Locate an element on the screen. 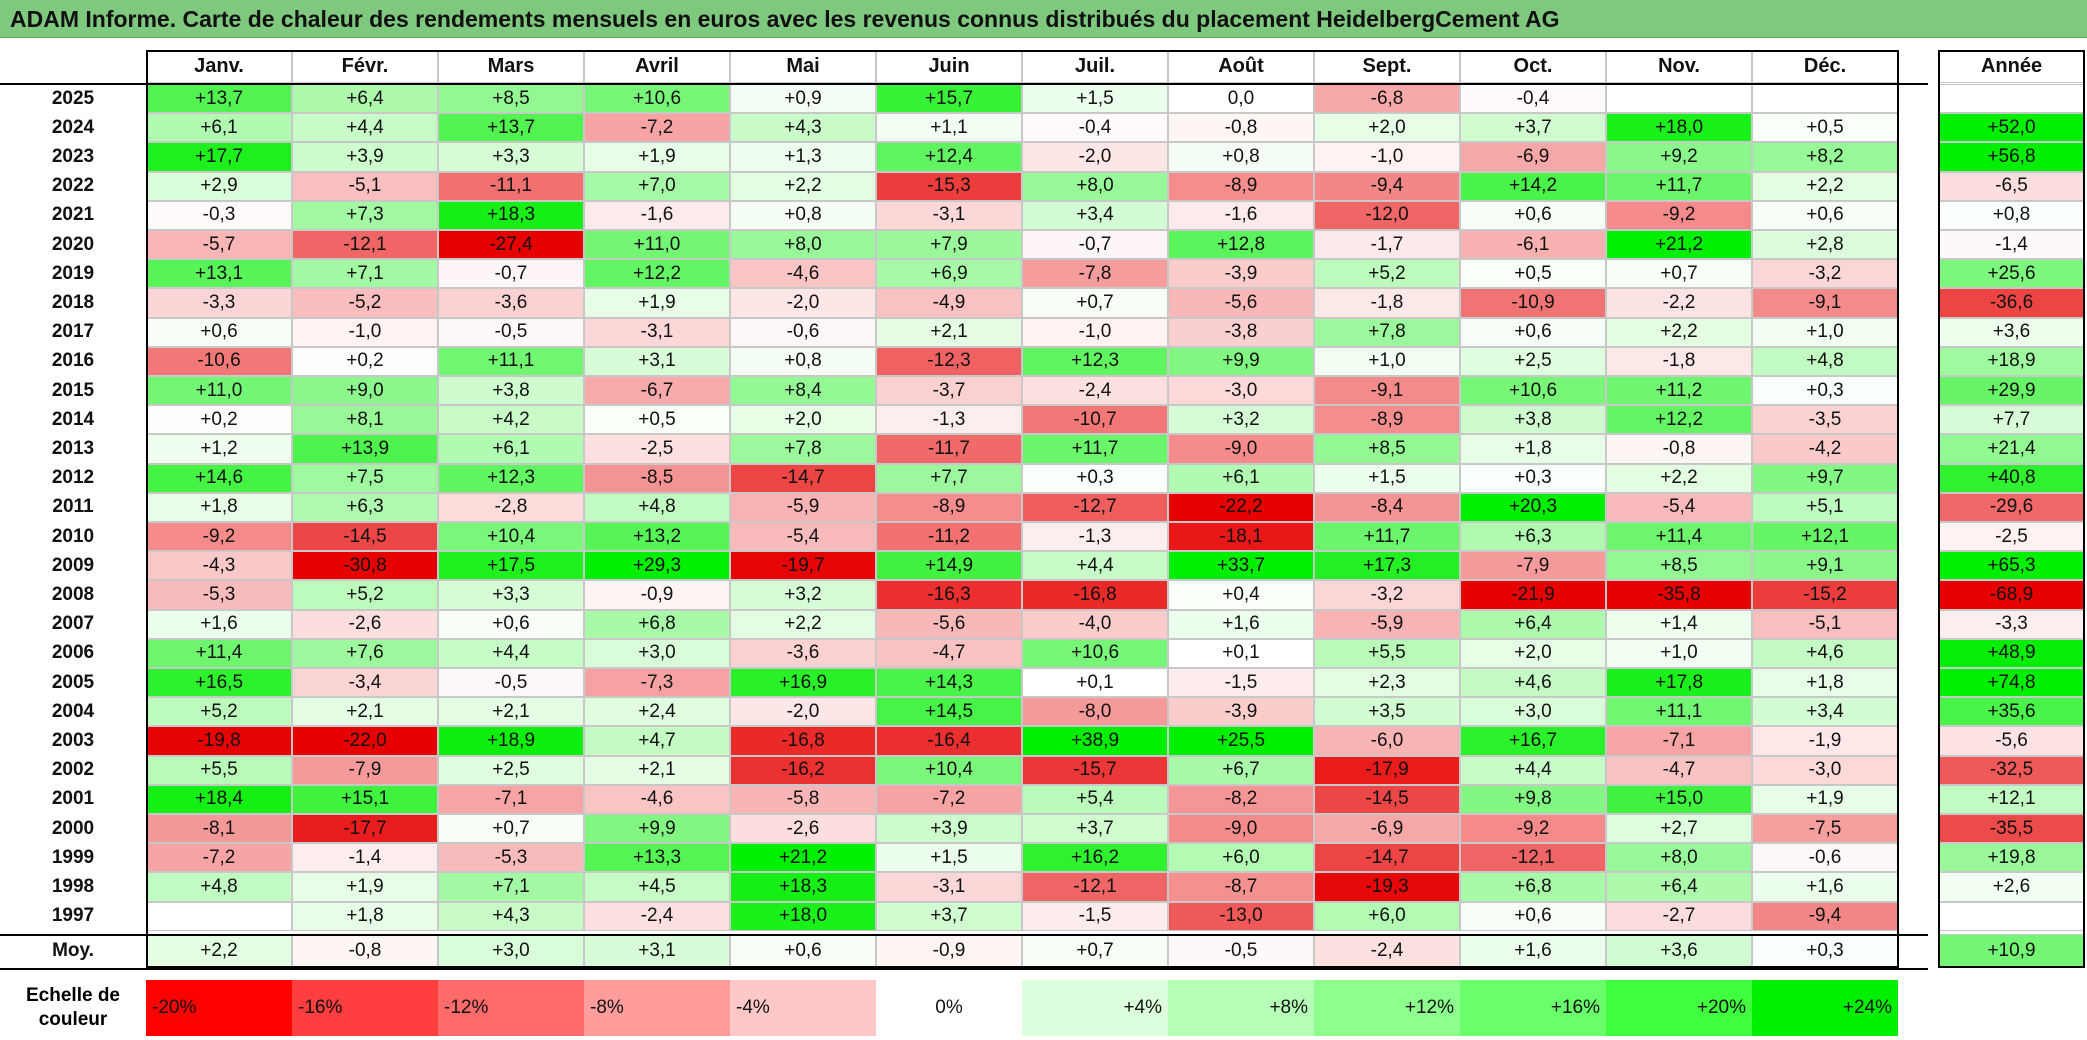  heatmap-cell: +38,9 is located at coordinates (1095, 741).